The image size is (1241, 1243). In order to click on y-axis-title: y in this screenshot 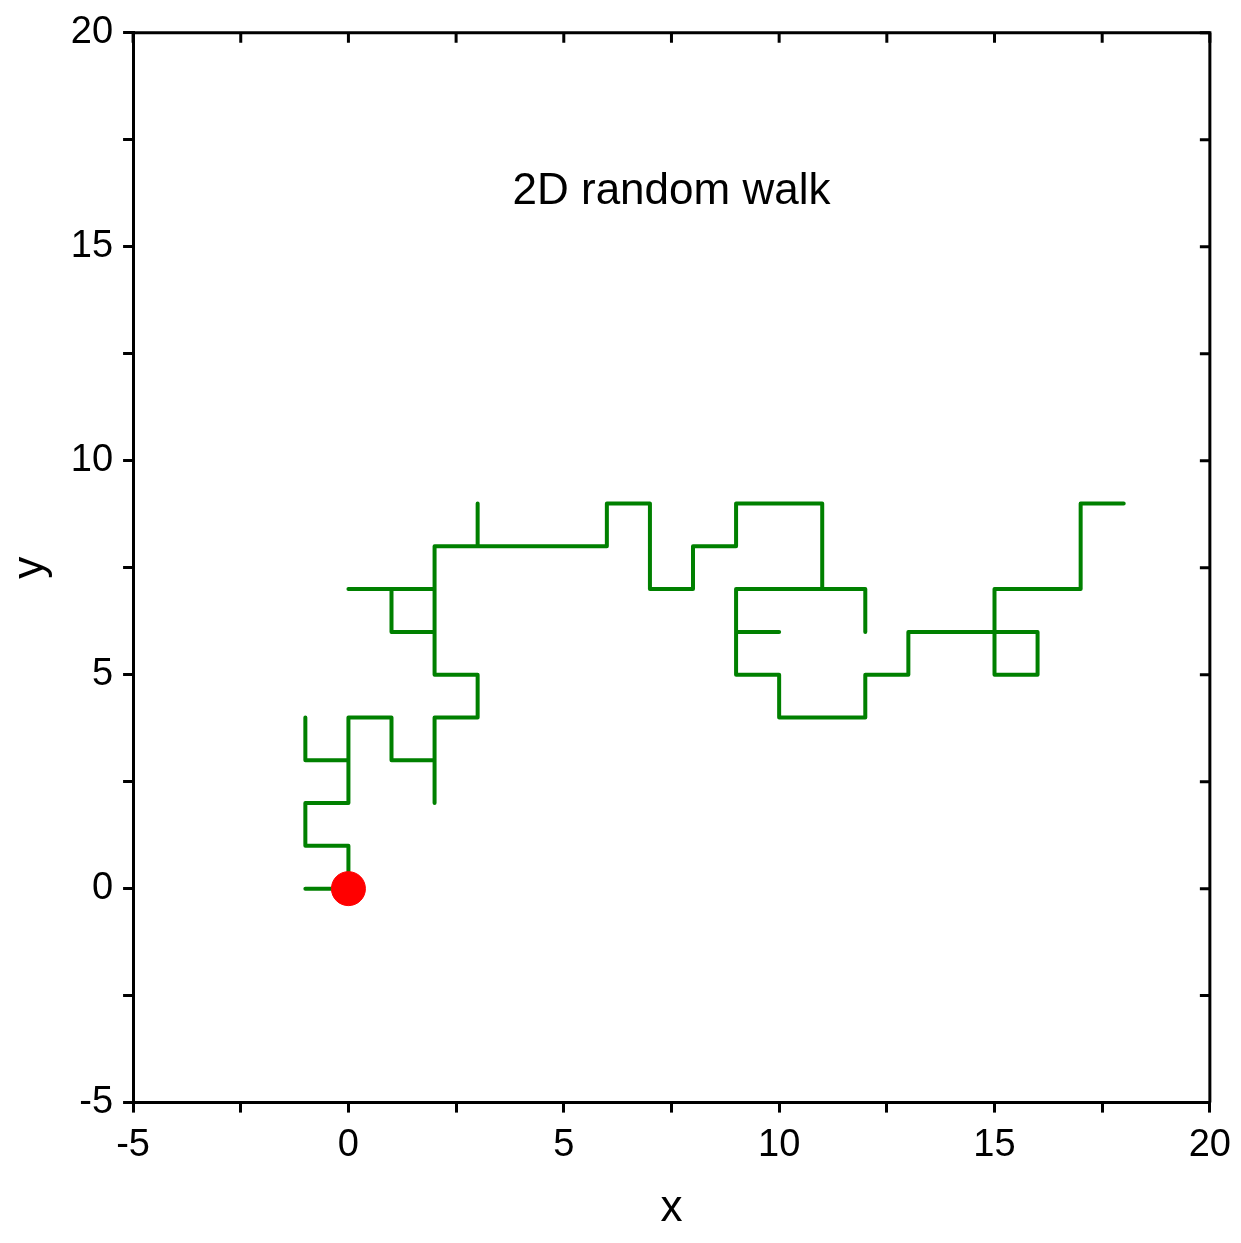, I will do `click(27, 567)`.